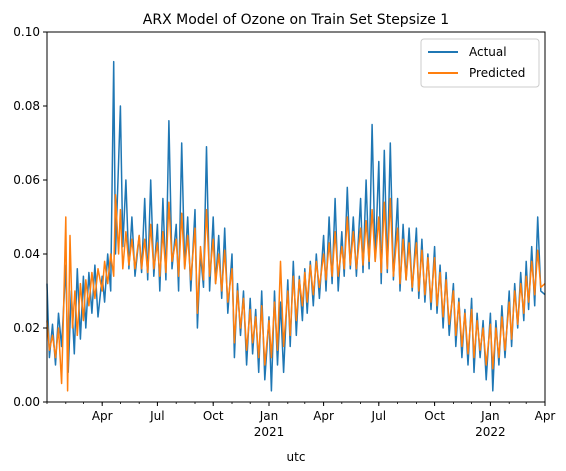 The width and height of the screenshot is (566, 471). What do you see at coordinates (26, 254) in the screenshot?
I see `y-tick-label: 0.04` at bounding box center [26, 254].